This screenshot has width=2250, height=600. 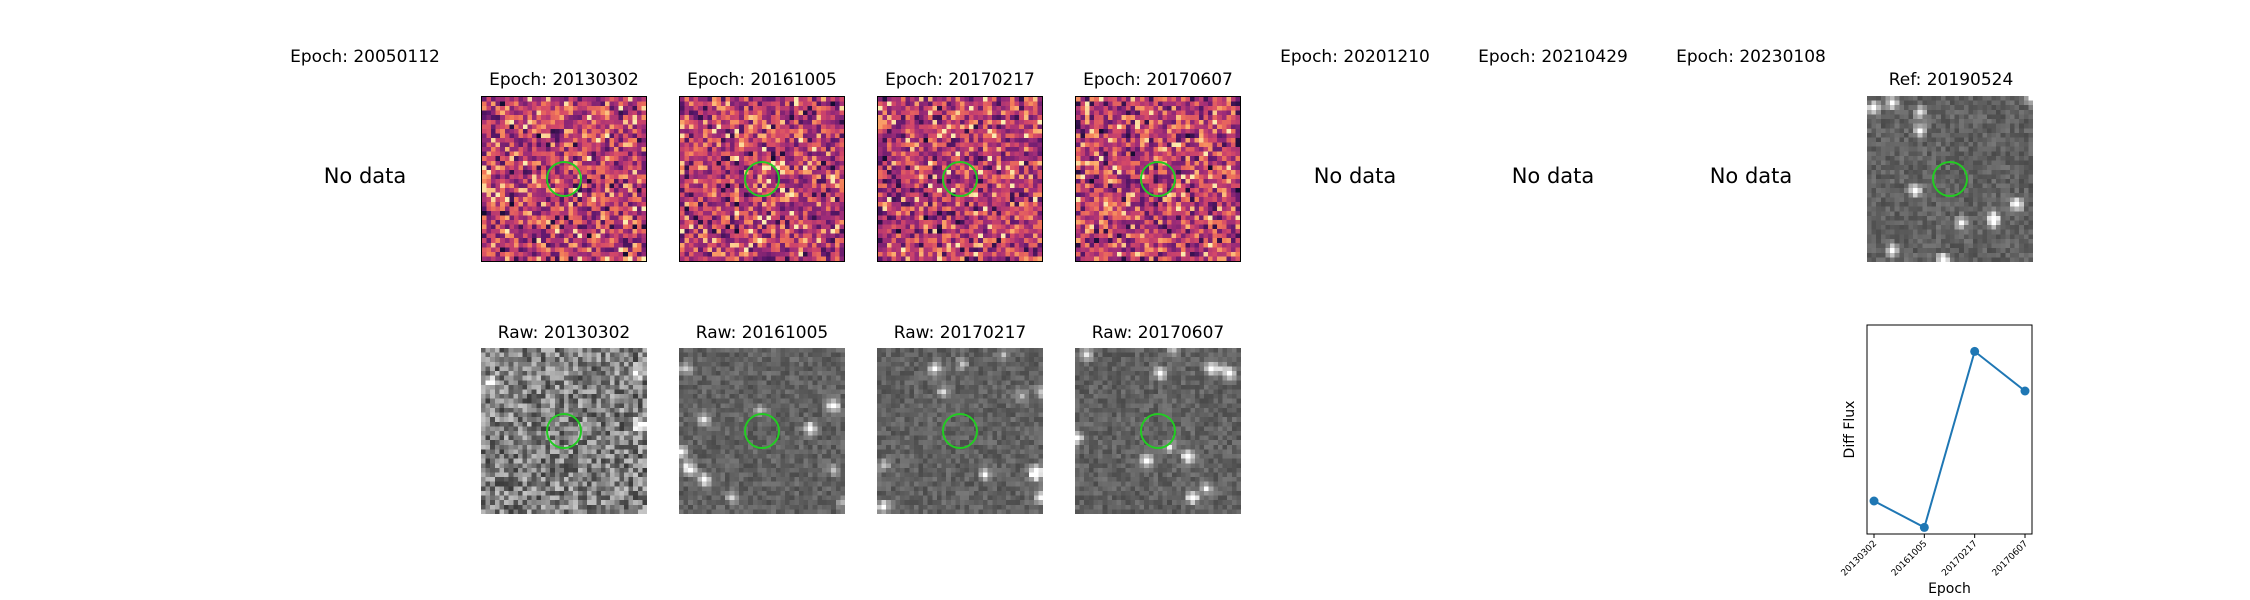 What do you see at coordinates (960, 80) in the screenshot?
I see `epoch-title-20170217: Epoch: 20170217` at bounding box center [960, 80].